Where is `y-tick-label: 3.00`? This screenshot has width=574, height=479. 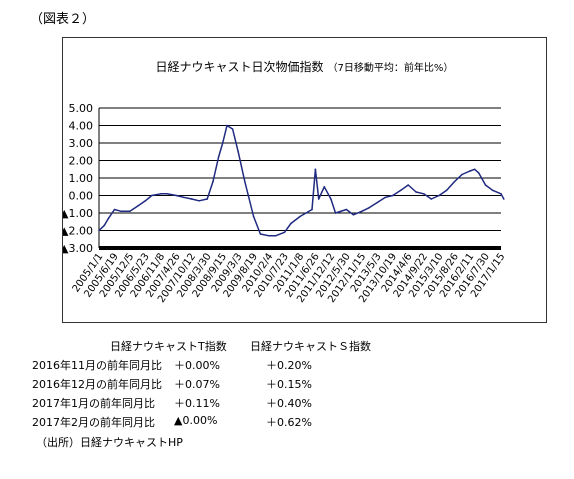 y-tick-label: 3.00 is located at coordinates (81, 143).